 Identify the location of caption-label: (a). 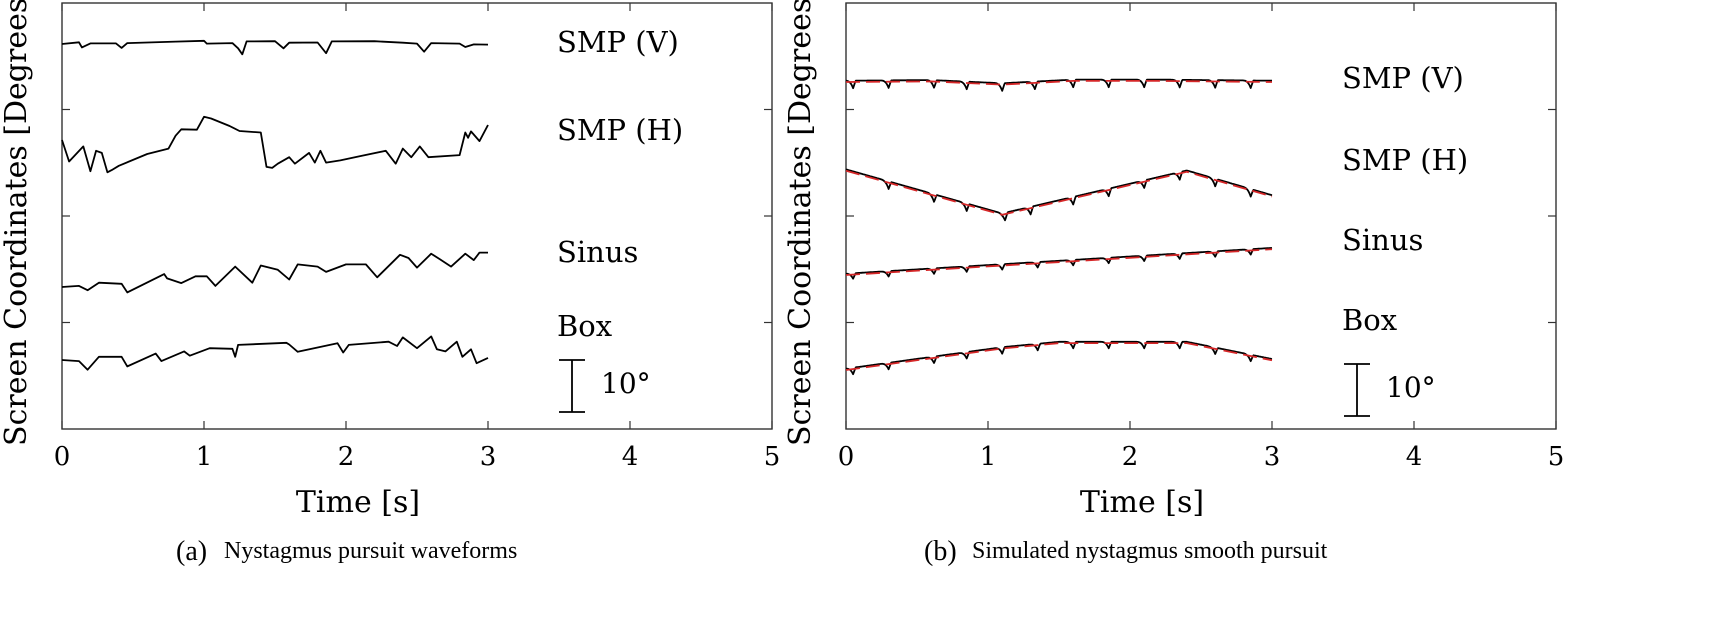
(191, 551).